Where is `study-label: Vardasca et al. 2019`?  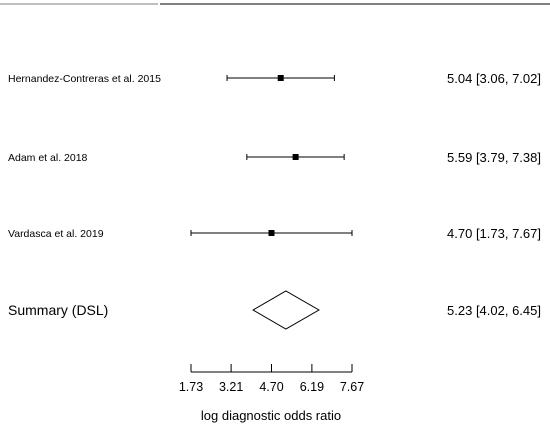 study-label: Vardasca et al. 2019 is located at coordinates (56, 234).